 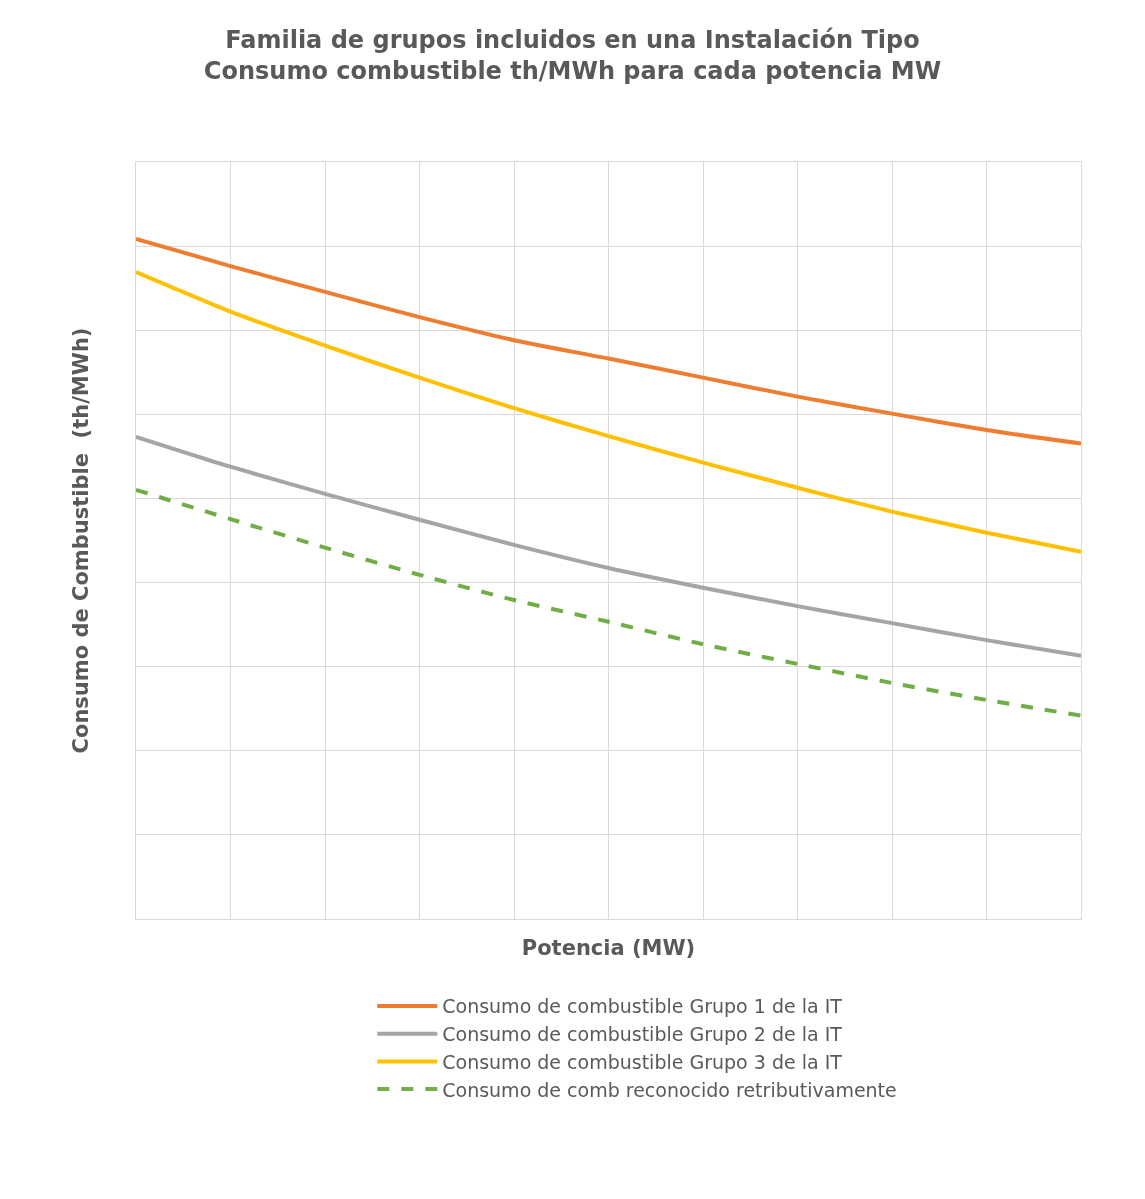 I want to click on legend-label: Consumo de combustible Grupo 3 de la IT, so click(x=642, y=1061).